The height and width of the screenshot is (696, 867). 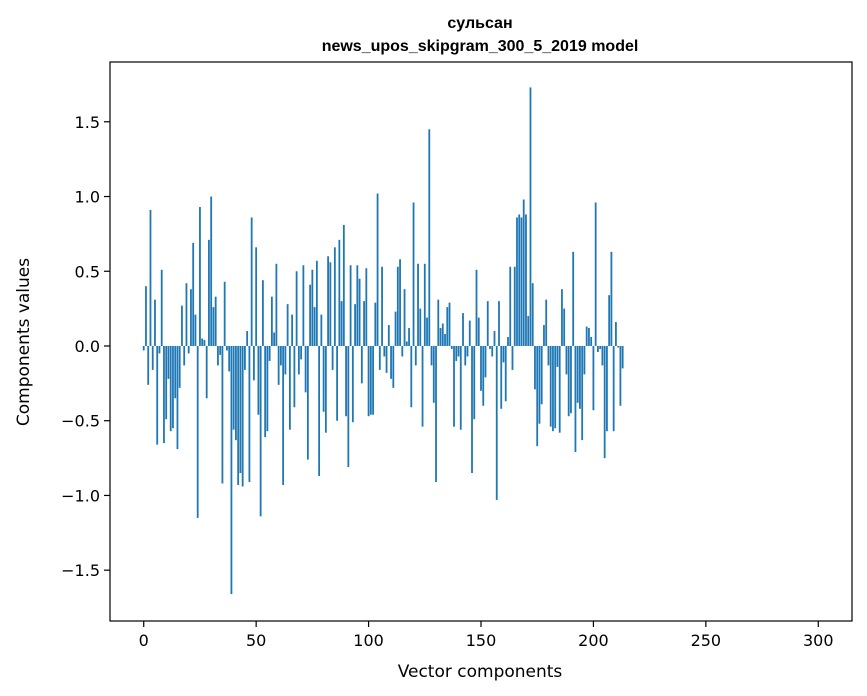 I want to click on y-tick-label: −1.0, so click(x=80, y=495).